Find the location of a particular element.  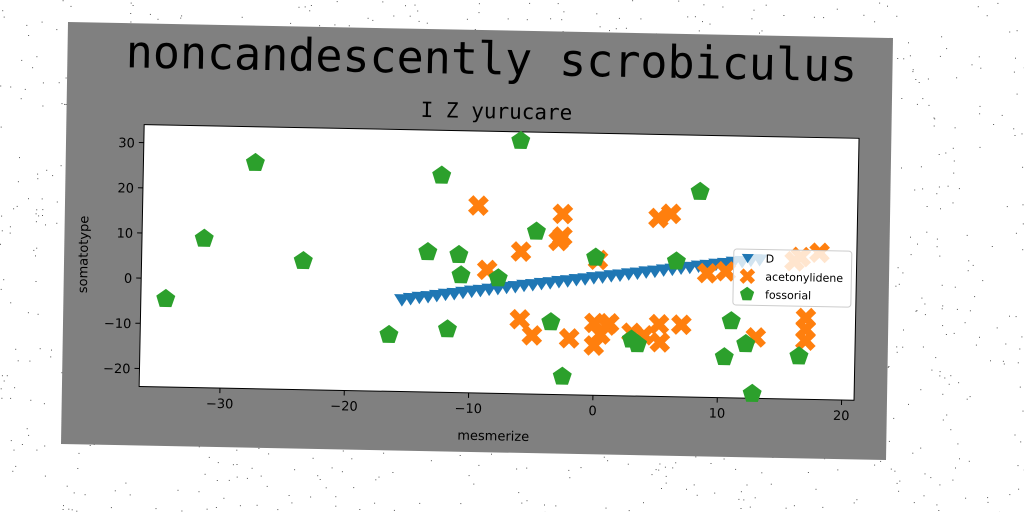

y-tick-label: 0 is located at coordinates (128, 279).